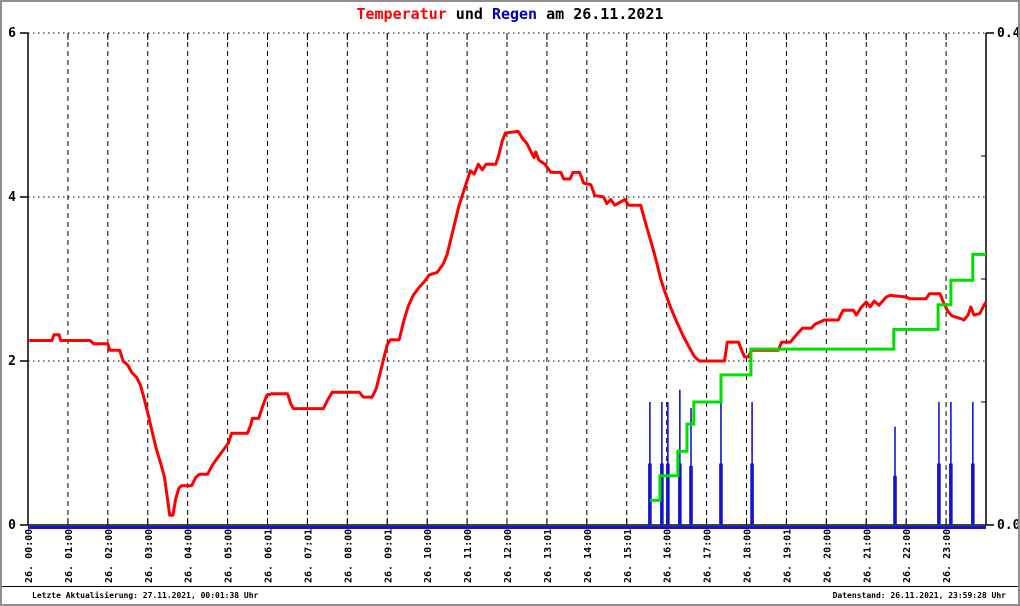 This screenshot has width=1020, height=606. What do you see at coordinates (348, 556) in the screenshot?
I see `x-tick-label: 26. 08:00` at bounding box center [348, 556].